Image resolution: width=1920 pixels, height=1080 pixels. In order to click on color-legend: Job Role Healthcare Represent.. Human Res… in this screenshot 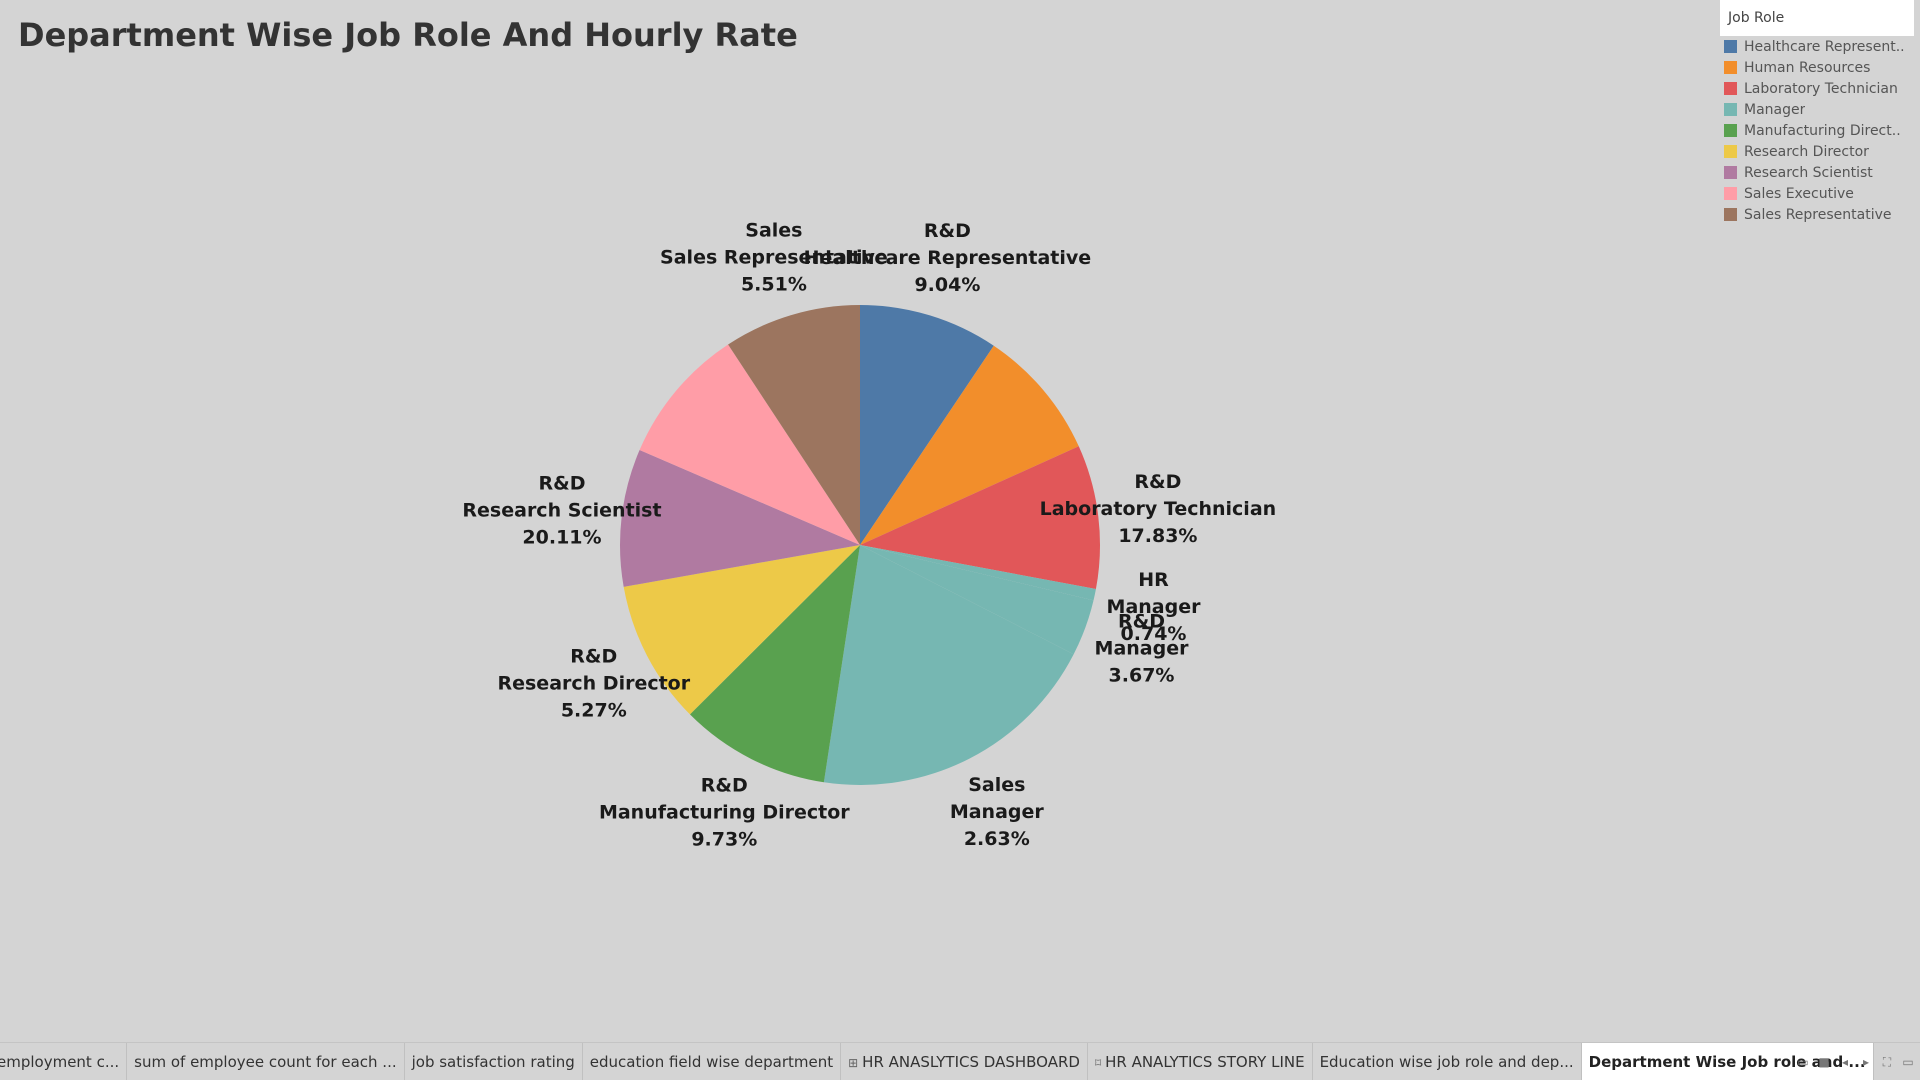, I will do `click(1817, 112)`.